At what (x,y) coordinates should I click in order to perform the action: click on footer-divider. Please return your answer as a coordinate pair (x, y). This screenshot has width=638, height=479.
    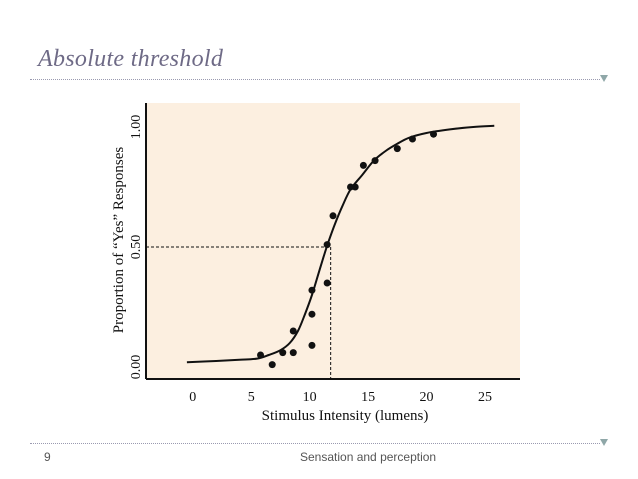
    Looking at the image, I should click on (315, 443).